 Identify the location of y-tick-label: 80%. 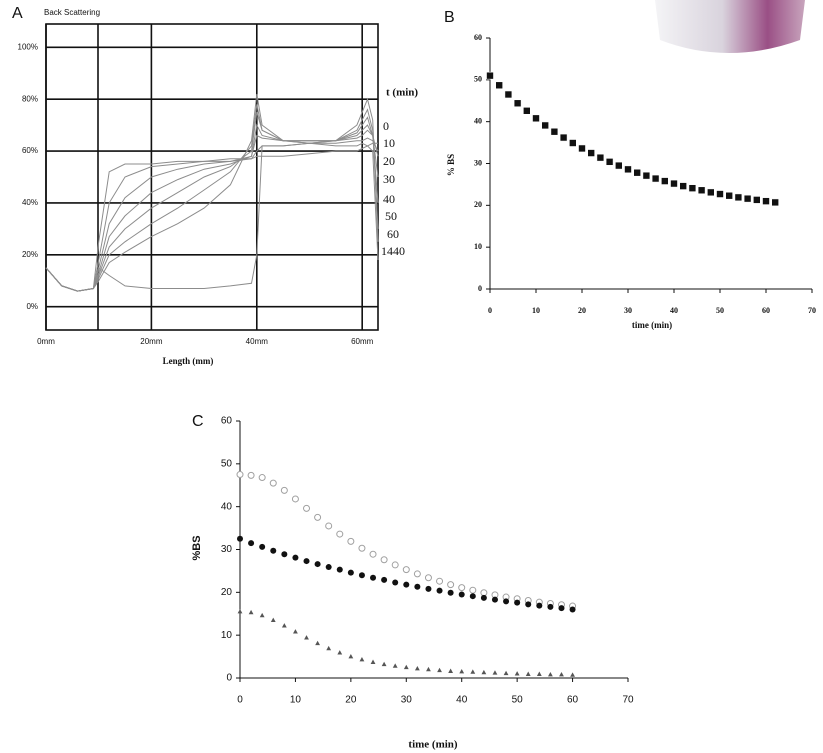
(30, 98).